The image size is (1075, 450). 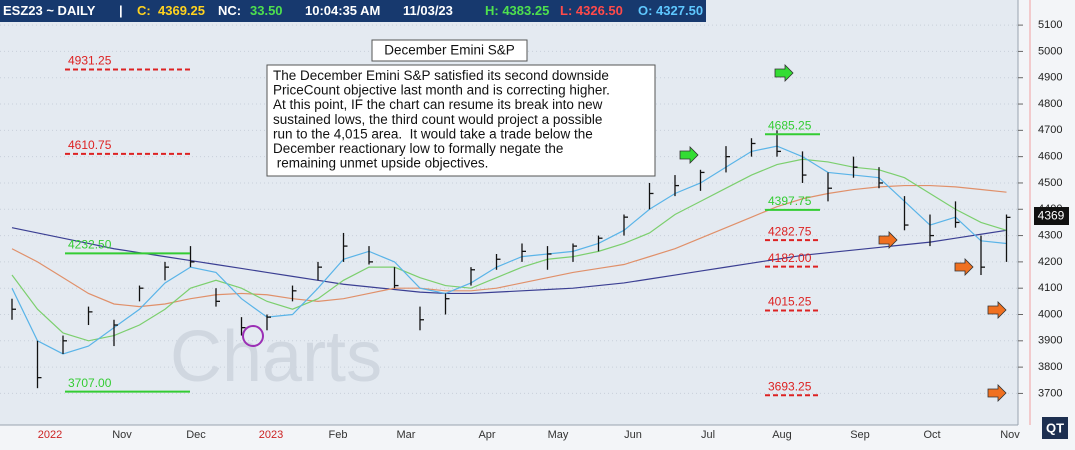 I want to click on level-label: 4015.25, so click(x=790, y=302).